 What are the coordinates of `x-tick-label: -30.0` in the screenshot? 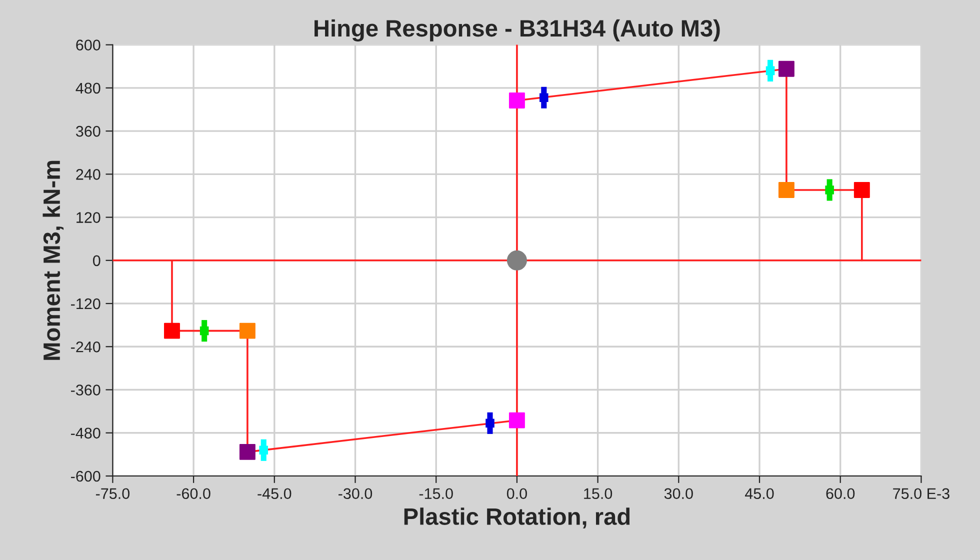 It's located at (355, 494).